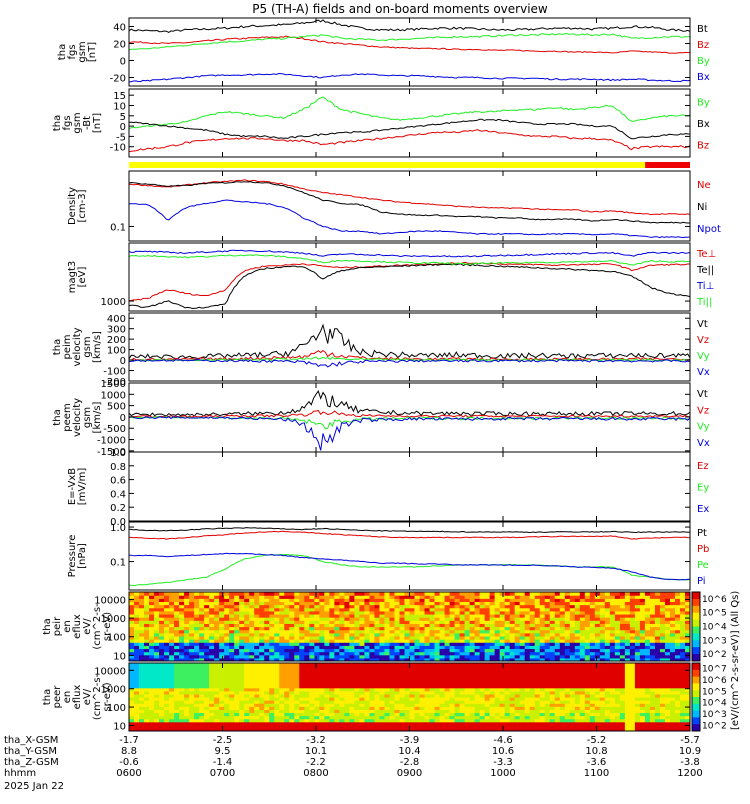  What do you see at coordinates (118, 227) in the screenshot?
I see `y-tick-label: 0.1` at bounding box center [118, 227].